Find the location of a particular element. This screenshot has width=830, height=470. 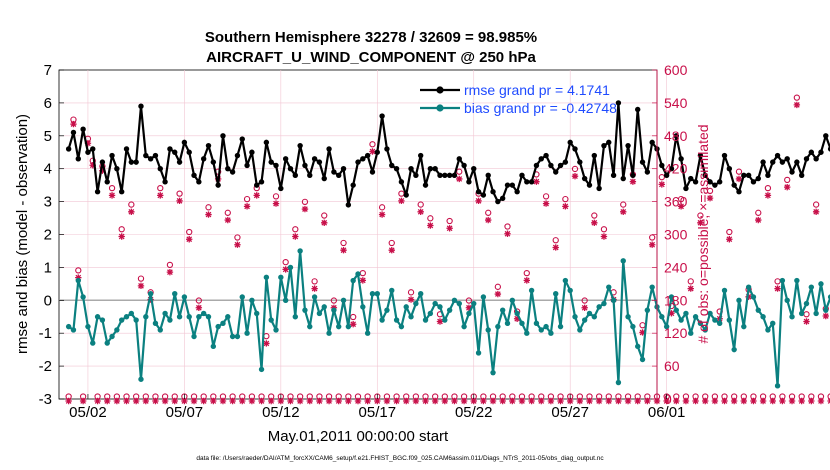

y-tick-left-label: -1 is located at coordinates (45, 333).